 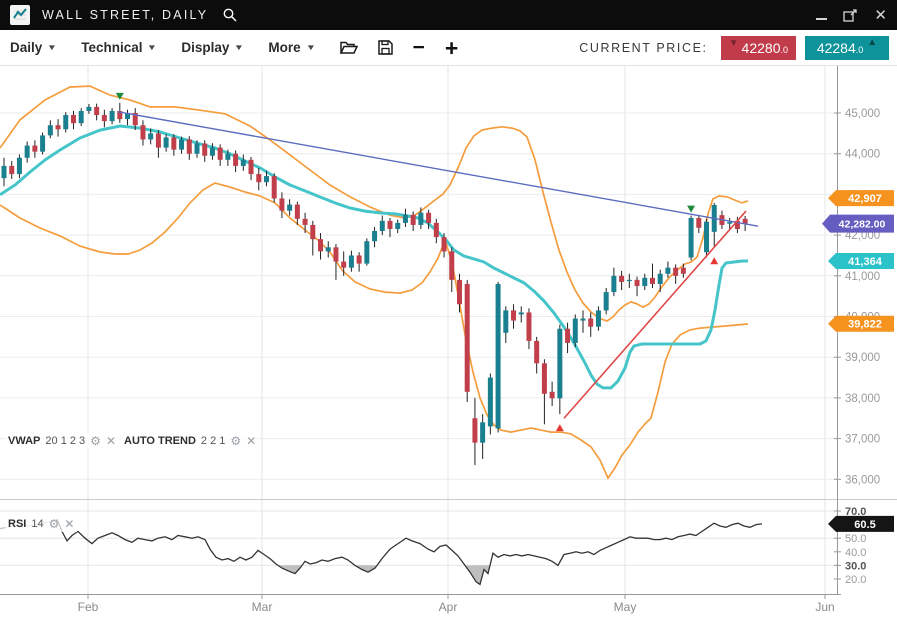 What do you see at coordinates (213, 47) in the screenshot?
I see `menu-display: Display ▼` at bounding box center [213, 47].